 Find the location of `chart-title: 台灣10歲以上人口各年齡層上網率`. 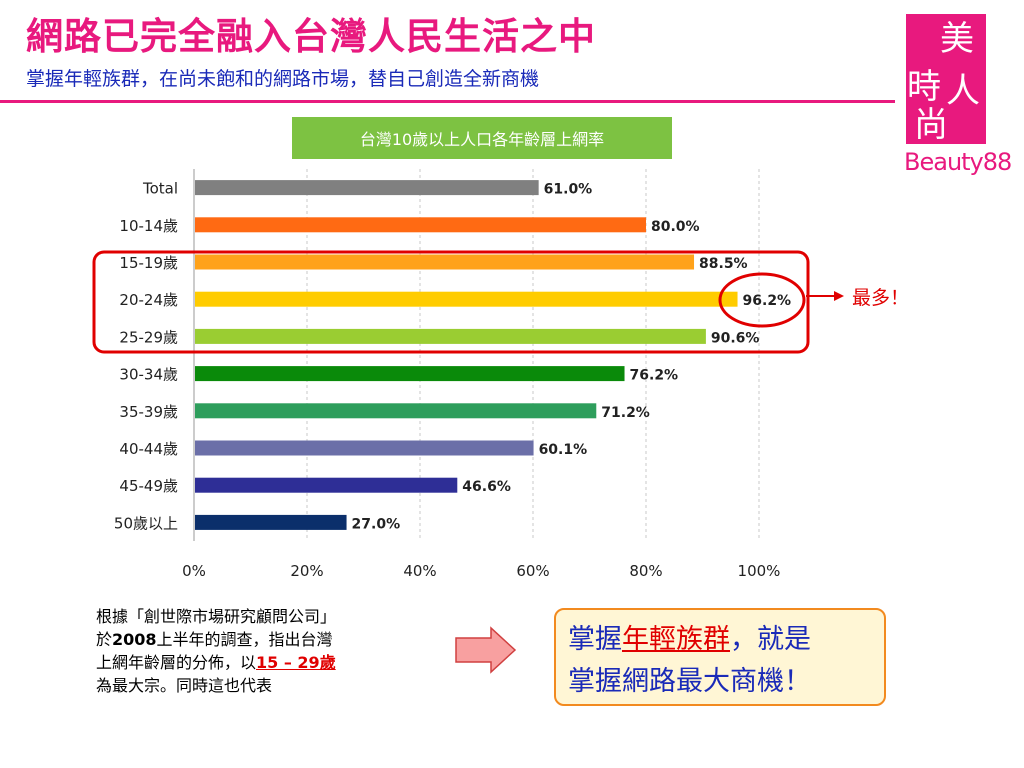

chart-title: 台灣10歲以上人口各年齡層上網率 is located at coordinates (482, 139).